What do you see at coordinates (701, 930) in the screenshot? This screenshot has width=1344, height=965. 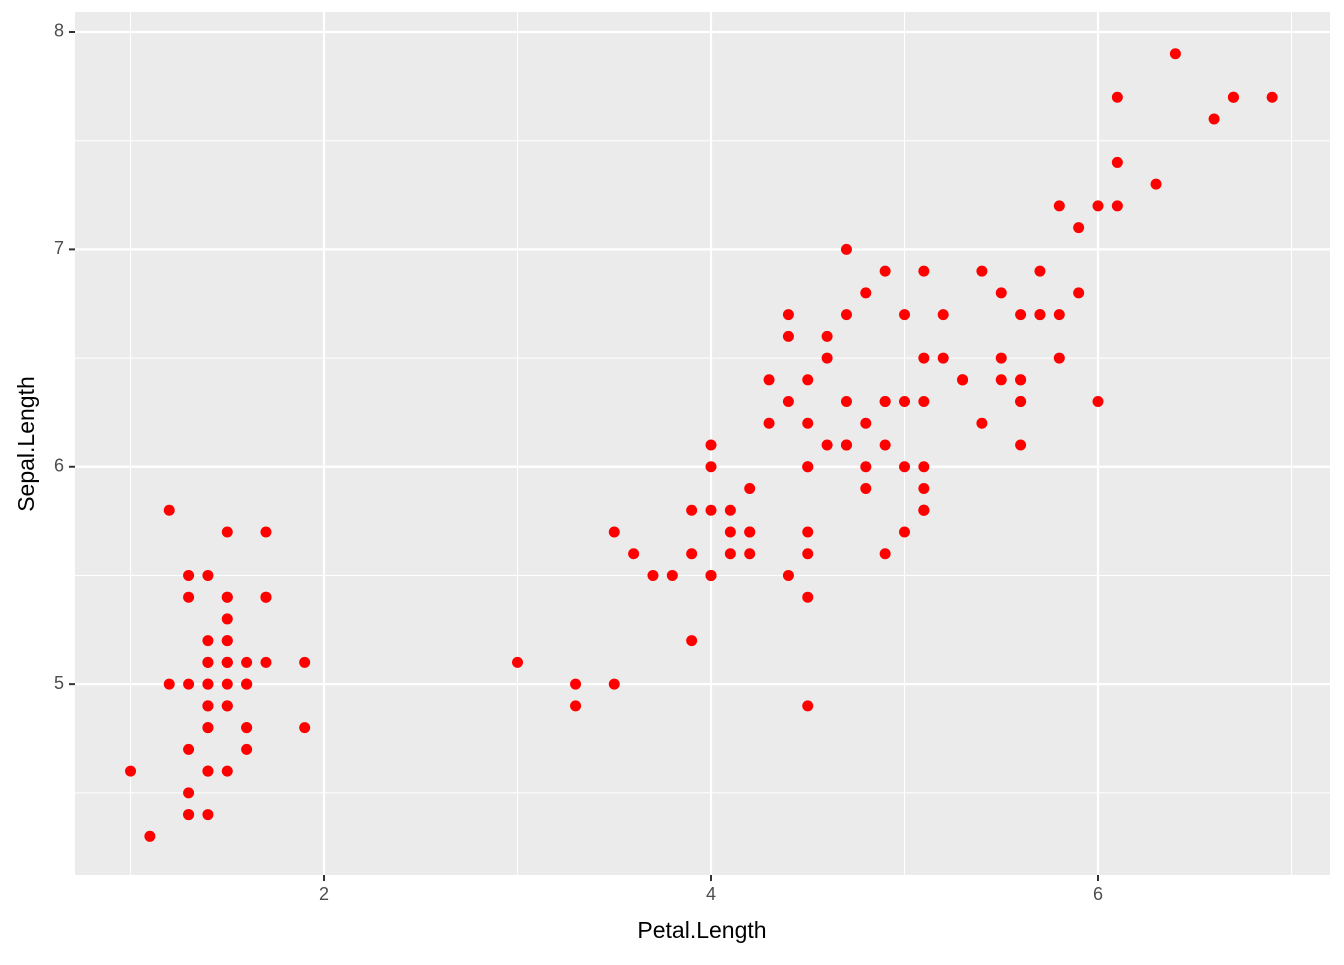 I see `x-axis-title: Petal.Length` at bounding box center [701, 930].